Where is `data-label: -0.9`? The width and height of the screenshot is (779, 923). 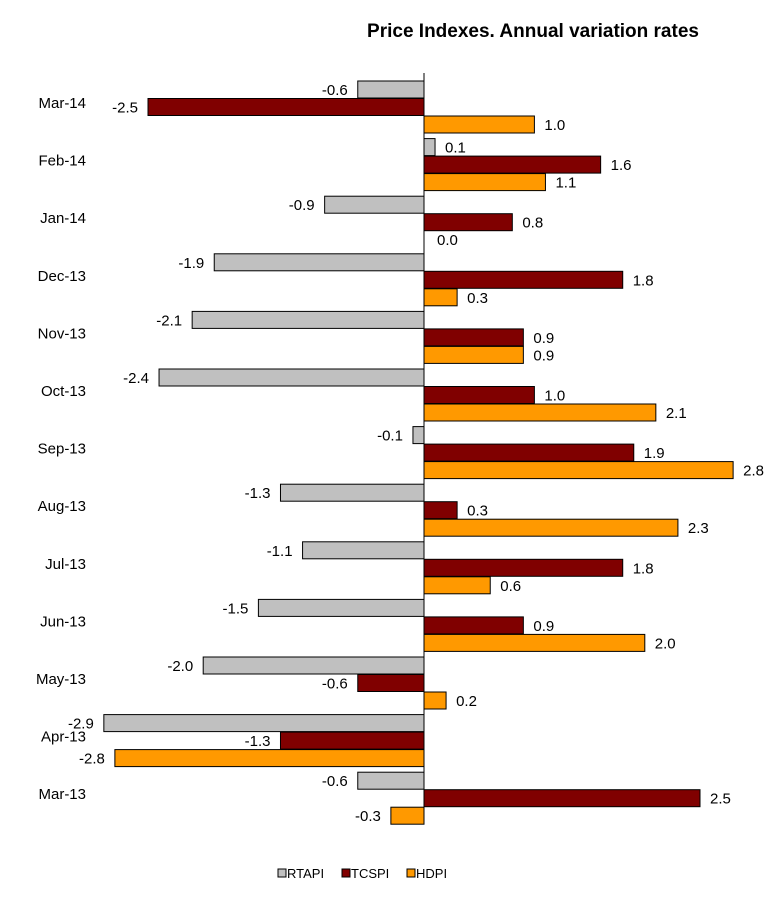 data-label: -0.9 is located at coordinates (302, 205).